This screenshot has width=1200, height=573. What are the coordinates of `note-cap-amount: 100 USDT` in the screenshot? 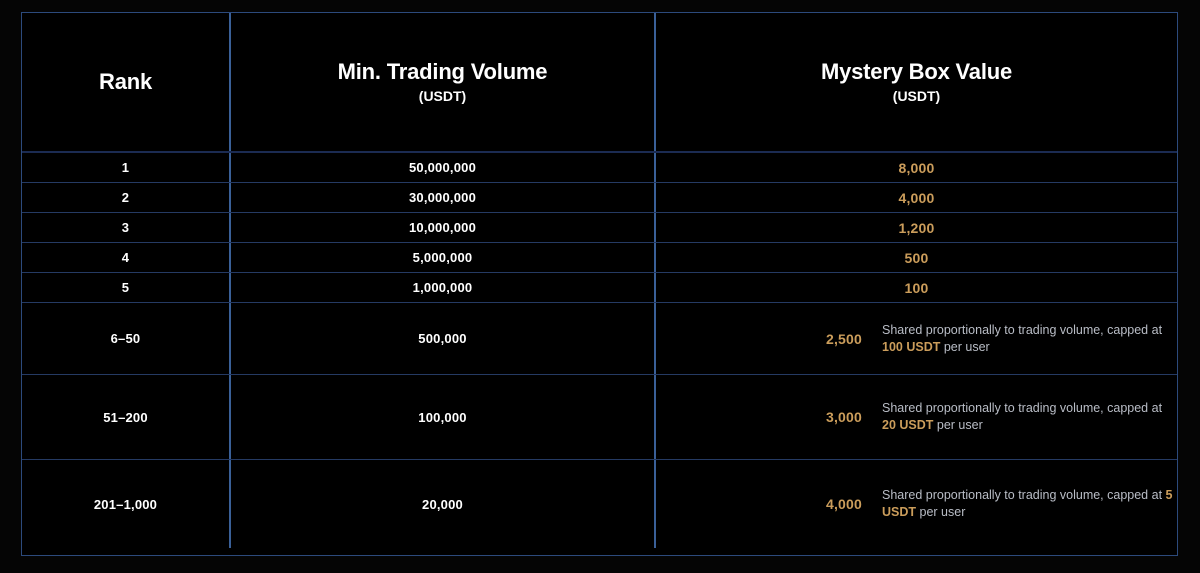 It's located at (911, 346).